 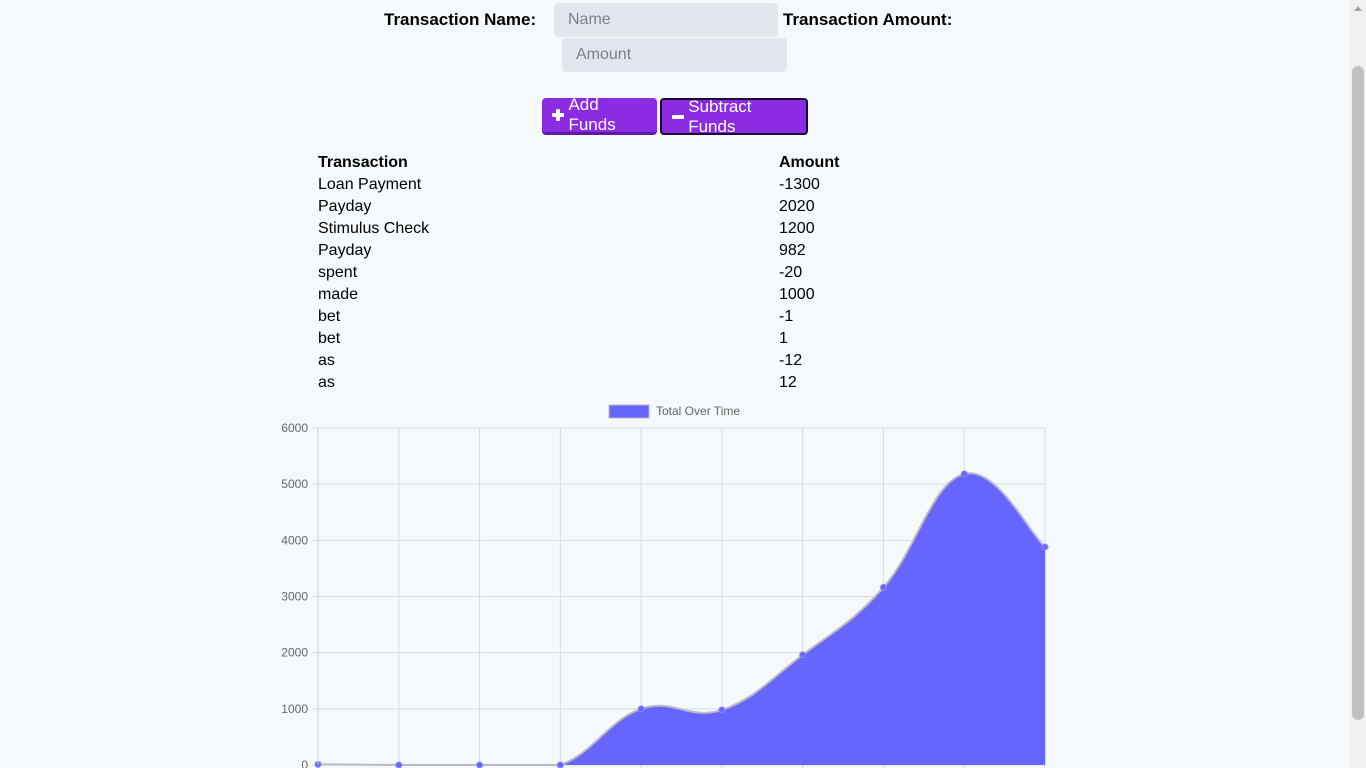 What do you see at coordinates (370, 184) in the screenshot?
I see `transaction-name-cell: Loan Payment` at bounding box center [370, 184].